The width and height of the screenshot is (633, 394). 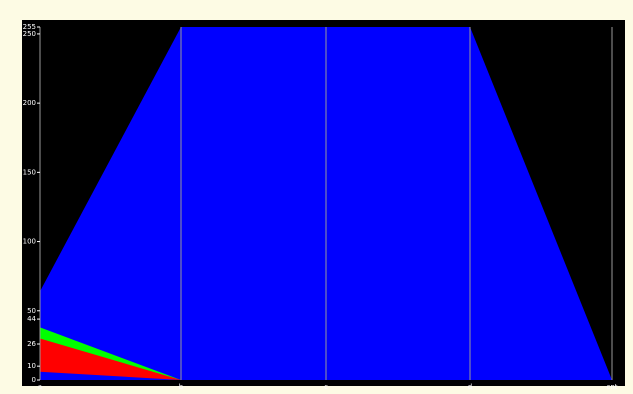 What do you see at coordinates (29, 34) in the screenshot?
I see `y-tick-label: 250` at bounding box center [29, 34].